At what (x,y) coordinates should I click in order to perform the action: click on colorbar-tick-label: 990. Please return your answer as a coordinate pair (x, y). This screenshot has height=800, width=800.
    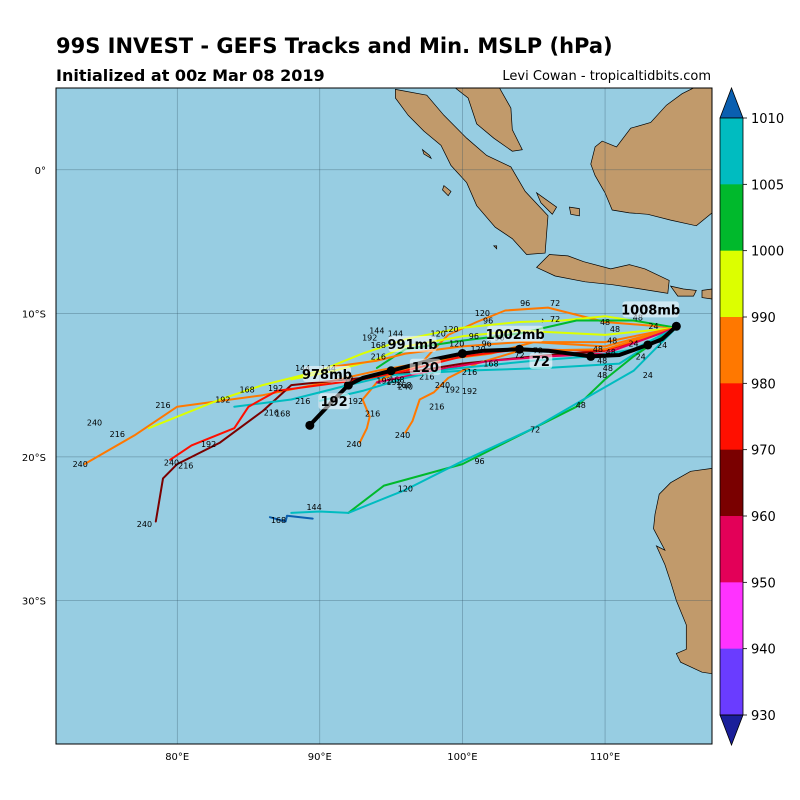
    Looking at the image, I should click on (763, 318).